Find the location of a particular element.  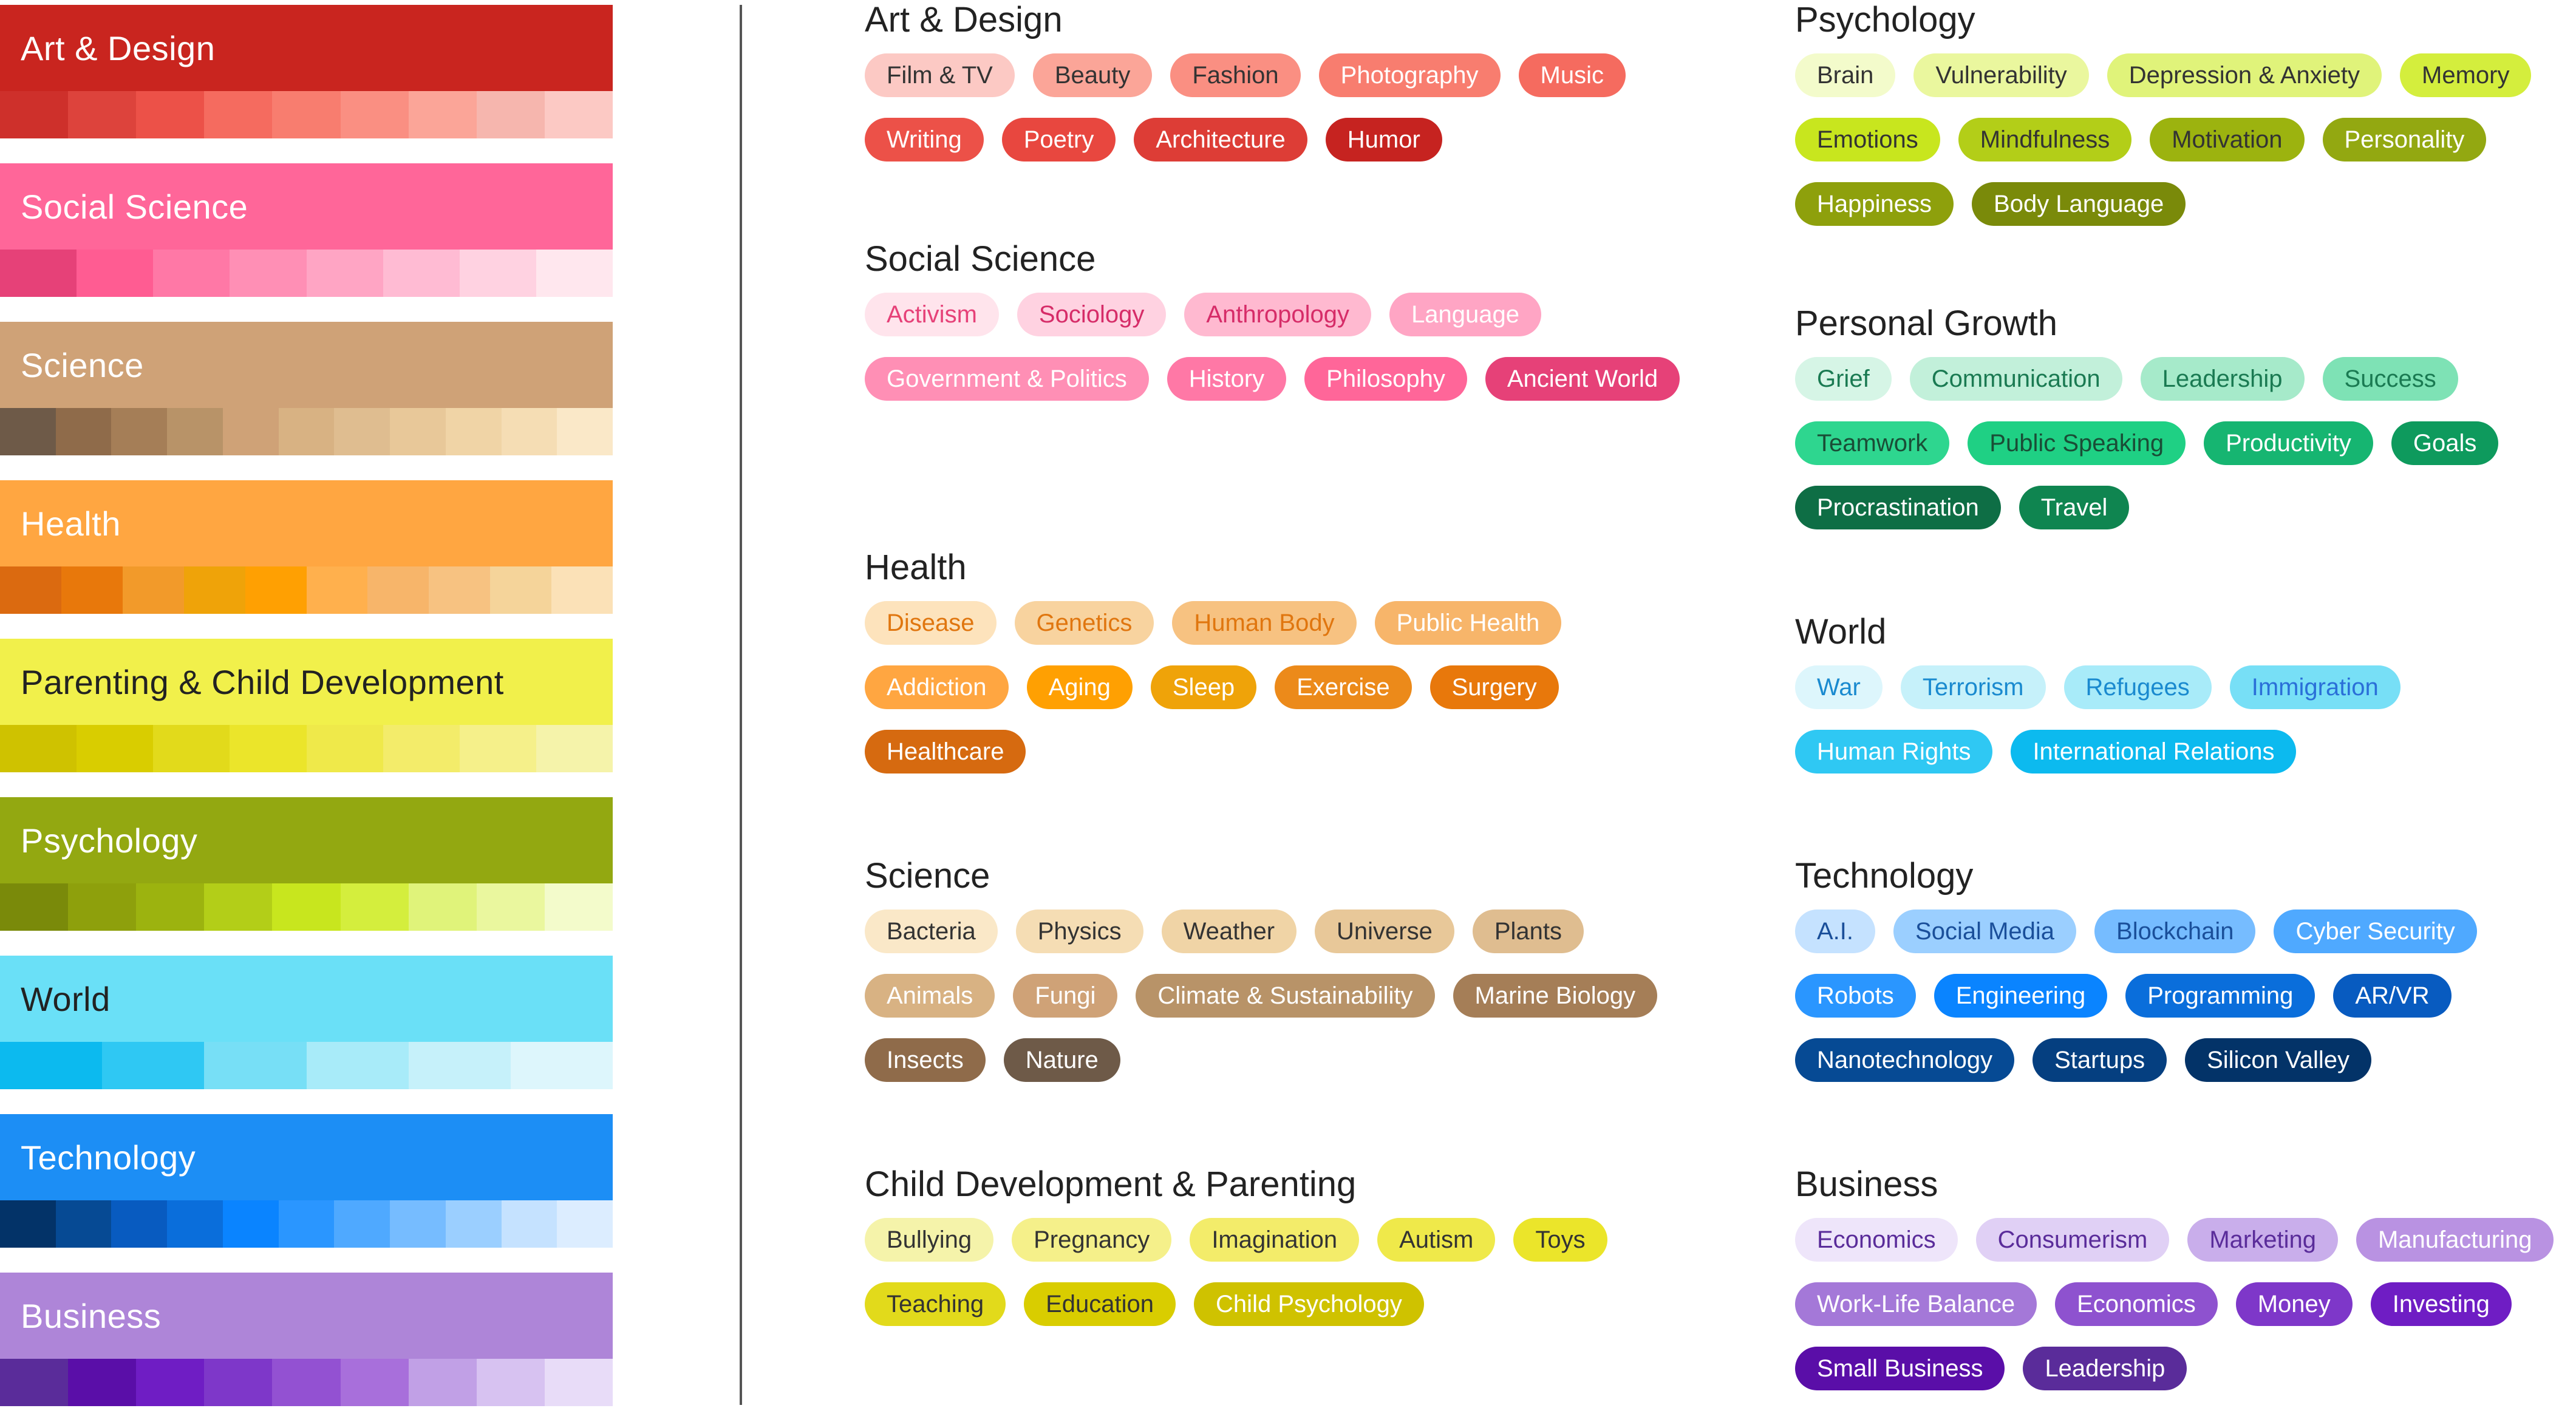

tag-chip-communication: Communication is located at coordinates (2016, 379).